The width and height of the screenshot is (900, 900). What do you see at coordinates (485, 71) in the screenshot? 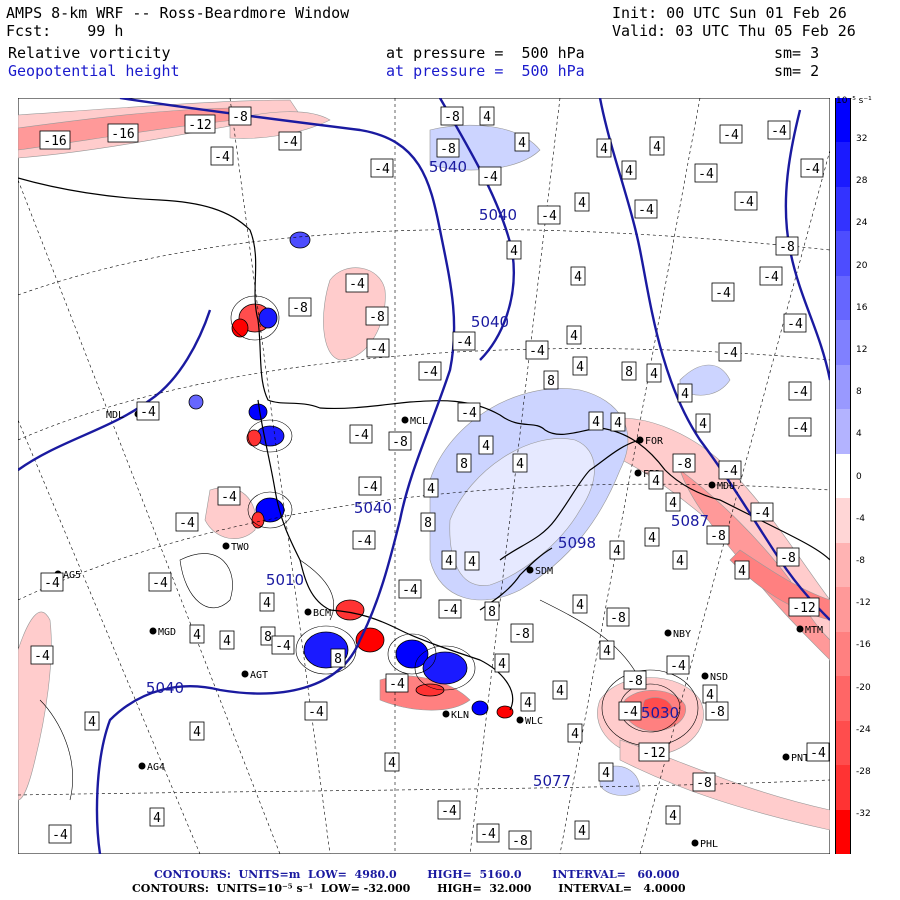
I see `field2-level: at pressure = 500 hPa` at bounding box center [485, 71].